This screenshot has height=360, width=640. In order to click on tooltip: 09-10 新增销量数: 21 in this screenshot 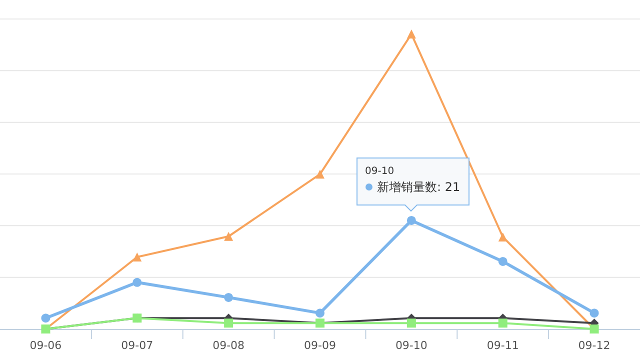, I will do `click(413, 185)`.